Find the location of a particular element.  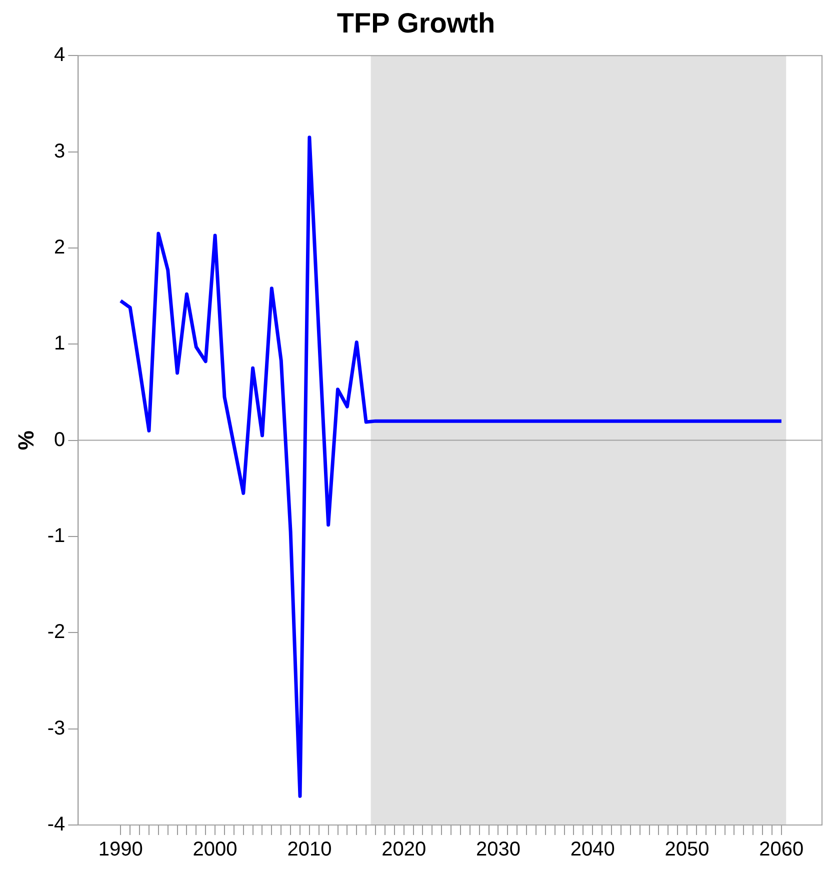

x-tick-label: 1990 is located at coordinates (120, 849).